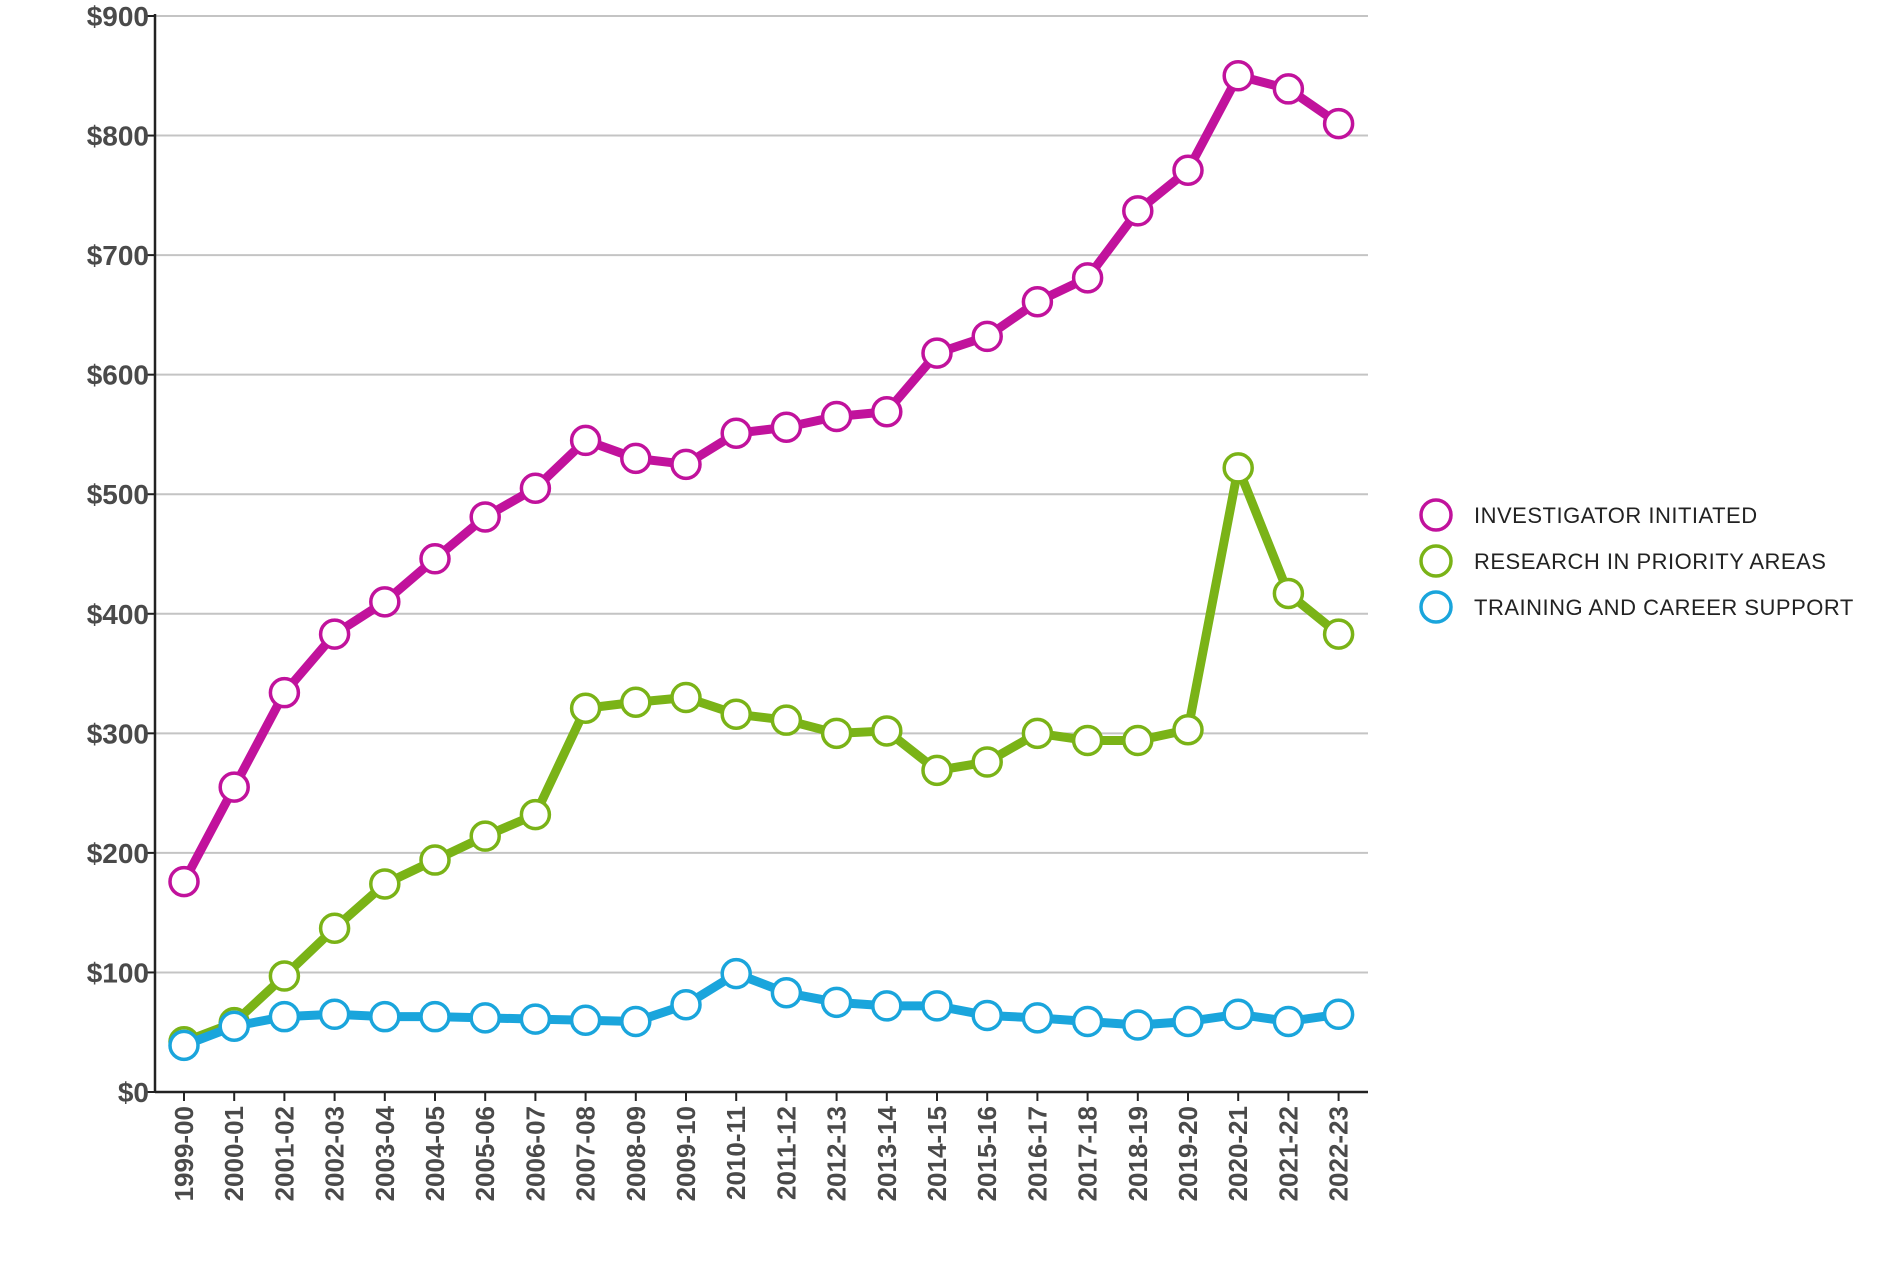 This screenshot has width=1884, height=1280. Describe the element at coordinates (887, 1153) in the screenshot. I see `x-tick-label: 2013-14` at that location.